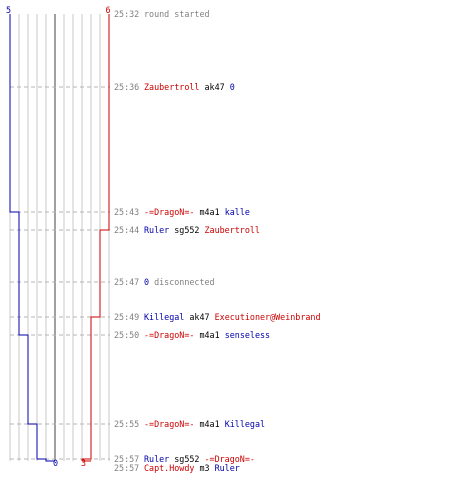  I want to click on event-text: Ruler sg552 Zaubertroll, so click(202, 230).